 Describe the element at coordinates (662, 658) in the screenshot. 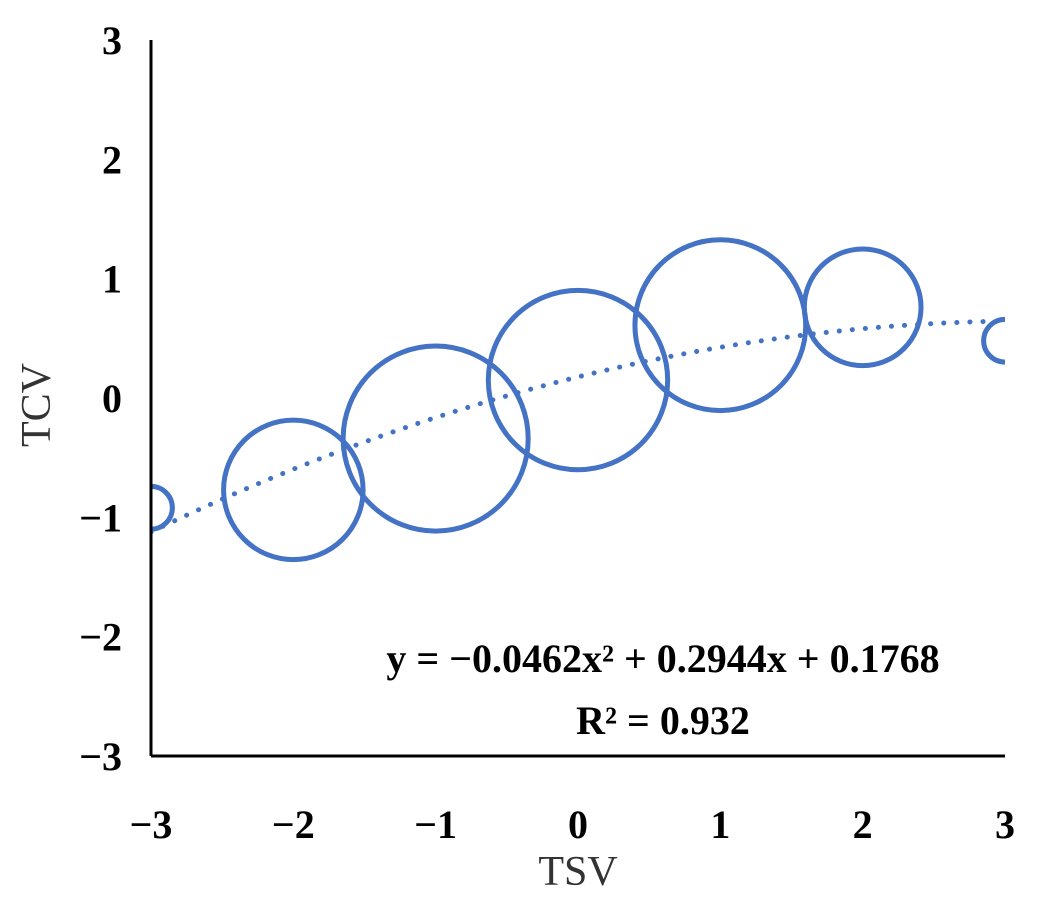

I see `trendline-equation: y = −0.0462x² + 0.2944x + 0.1768` at that location.